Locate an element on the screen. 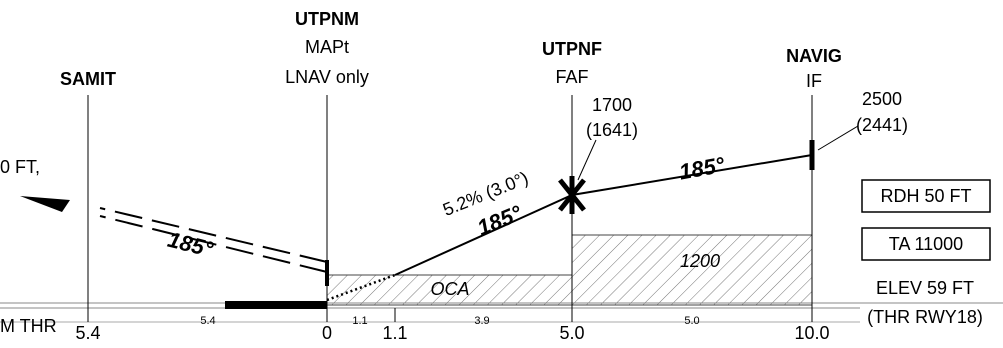 The width and height of the screenshot is (1003, 348). segment: 1.1 is located at coordinates (359, 321).